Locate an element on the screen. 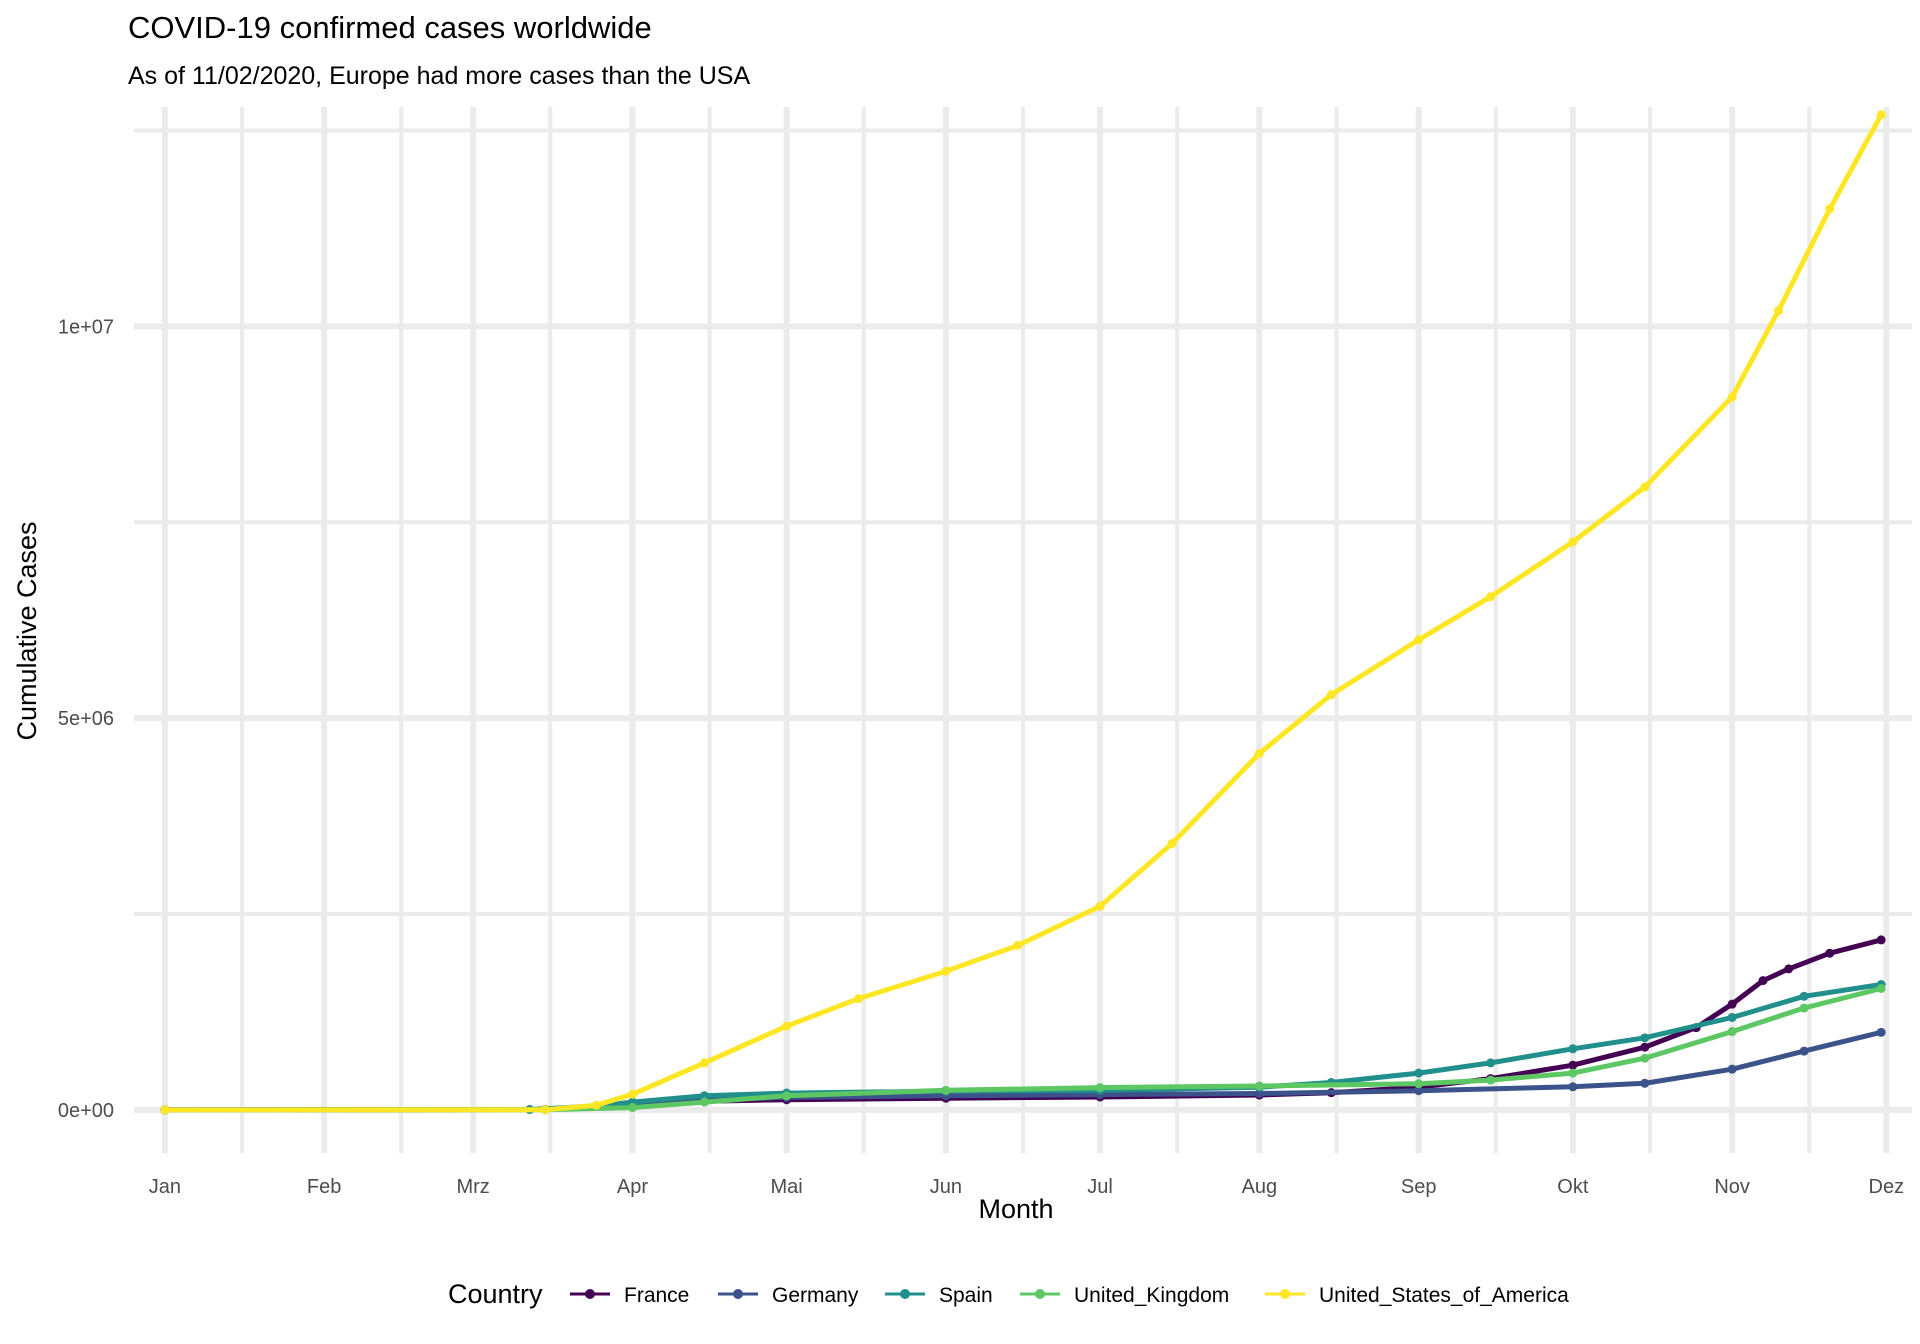 Image resolution: width=1920 pixels, height=1344 pixels. x-tick-label: Apr is located at coordinates (632, 1187).